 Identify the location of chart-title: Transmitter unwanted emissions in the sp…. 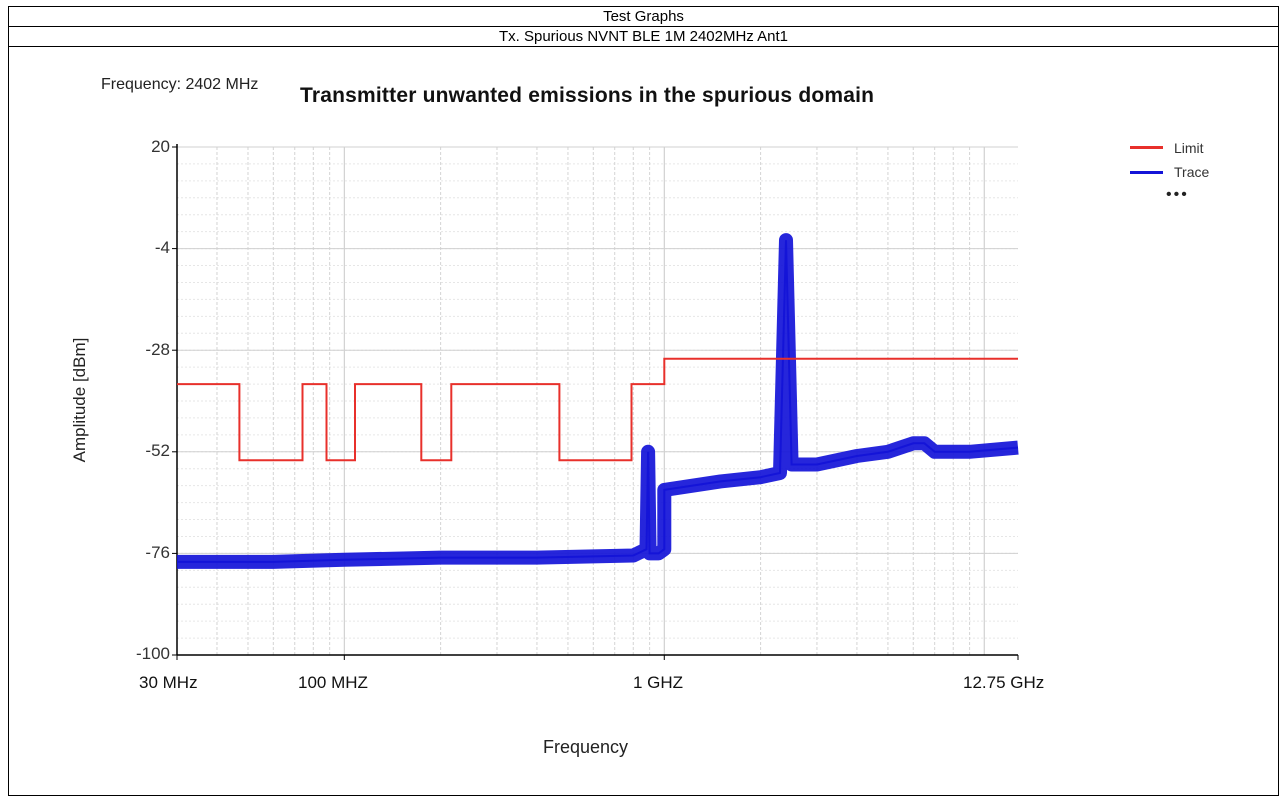
(587, 95).